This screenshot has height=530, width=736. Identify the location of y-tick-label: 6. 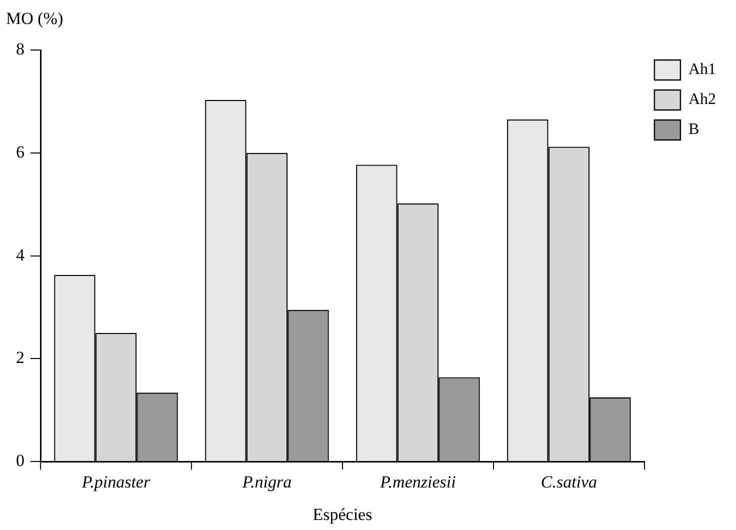
(20, 152).